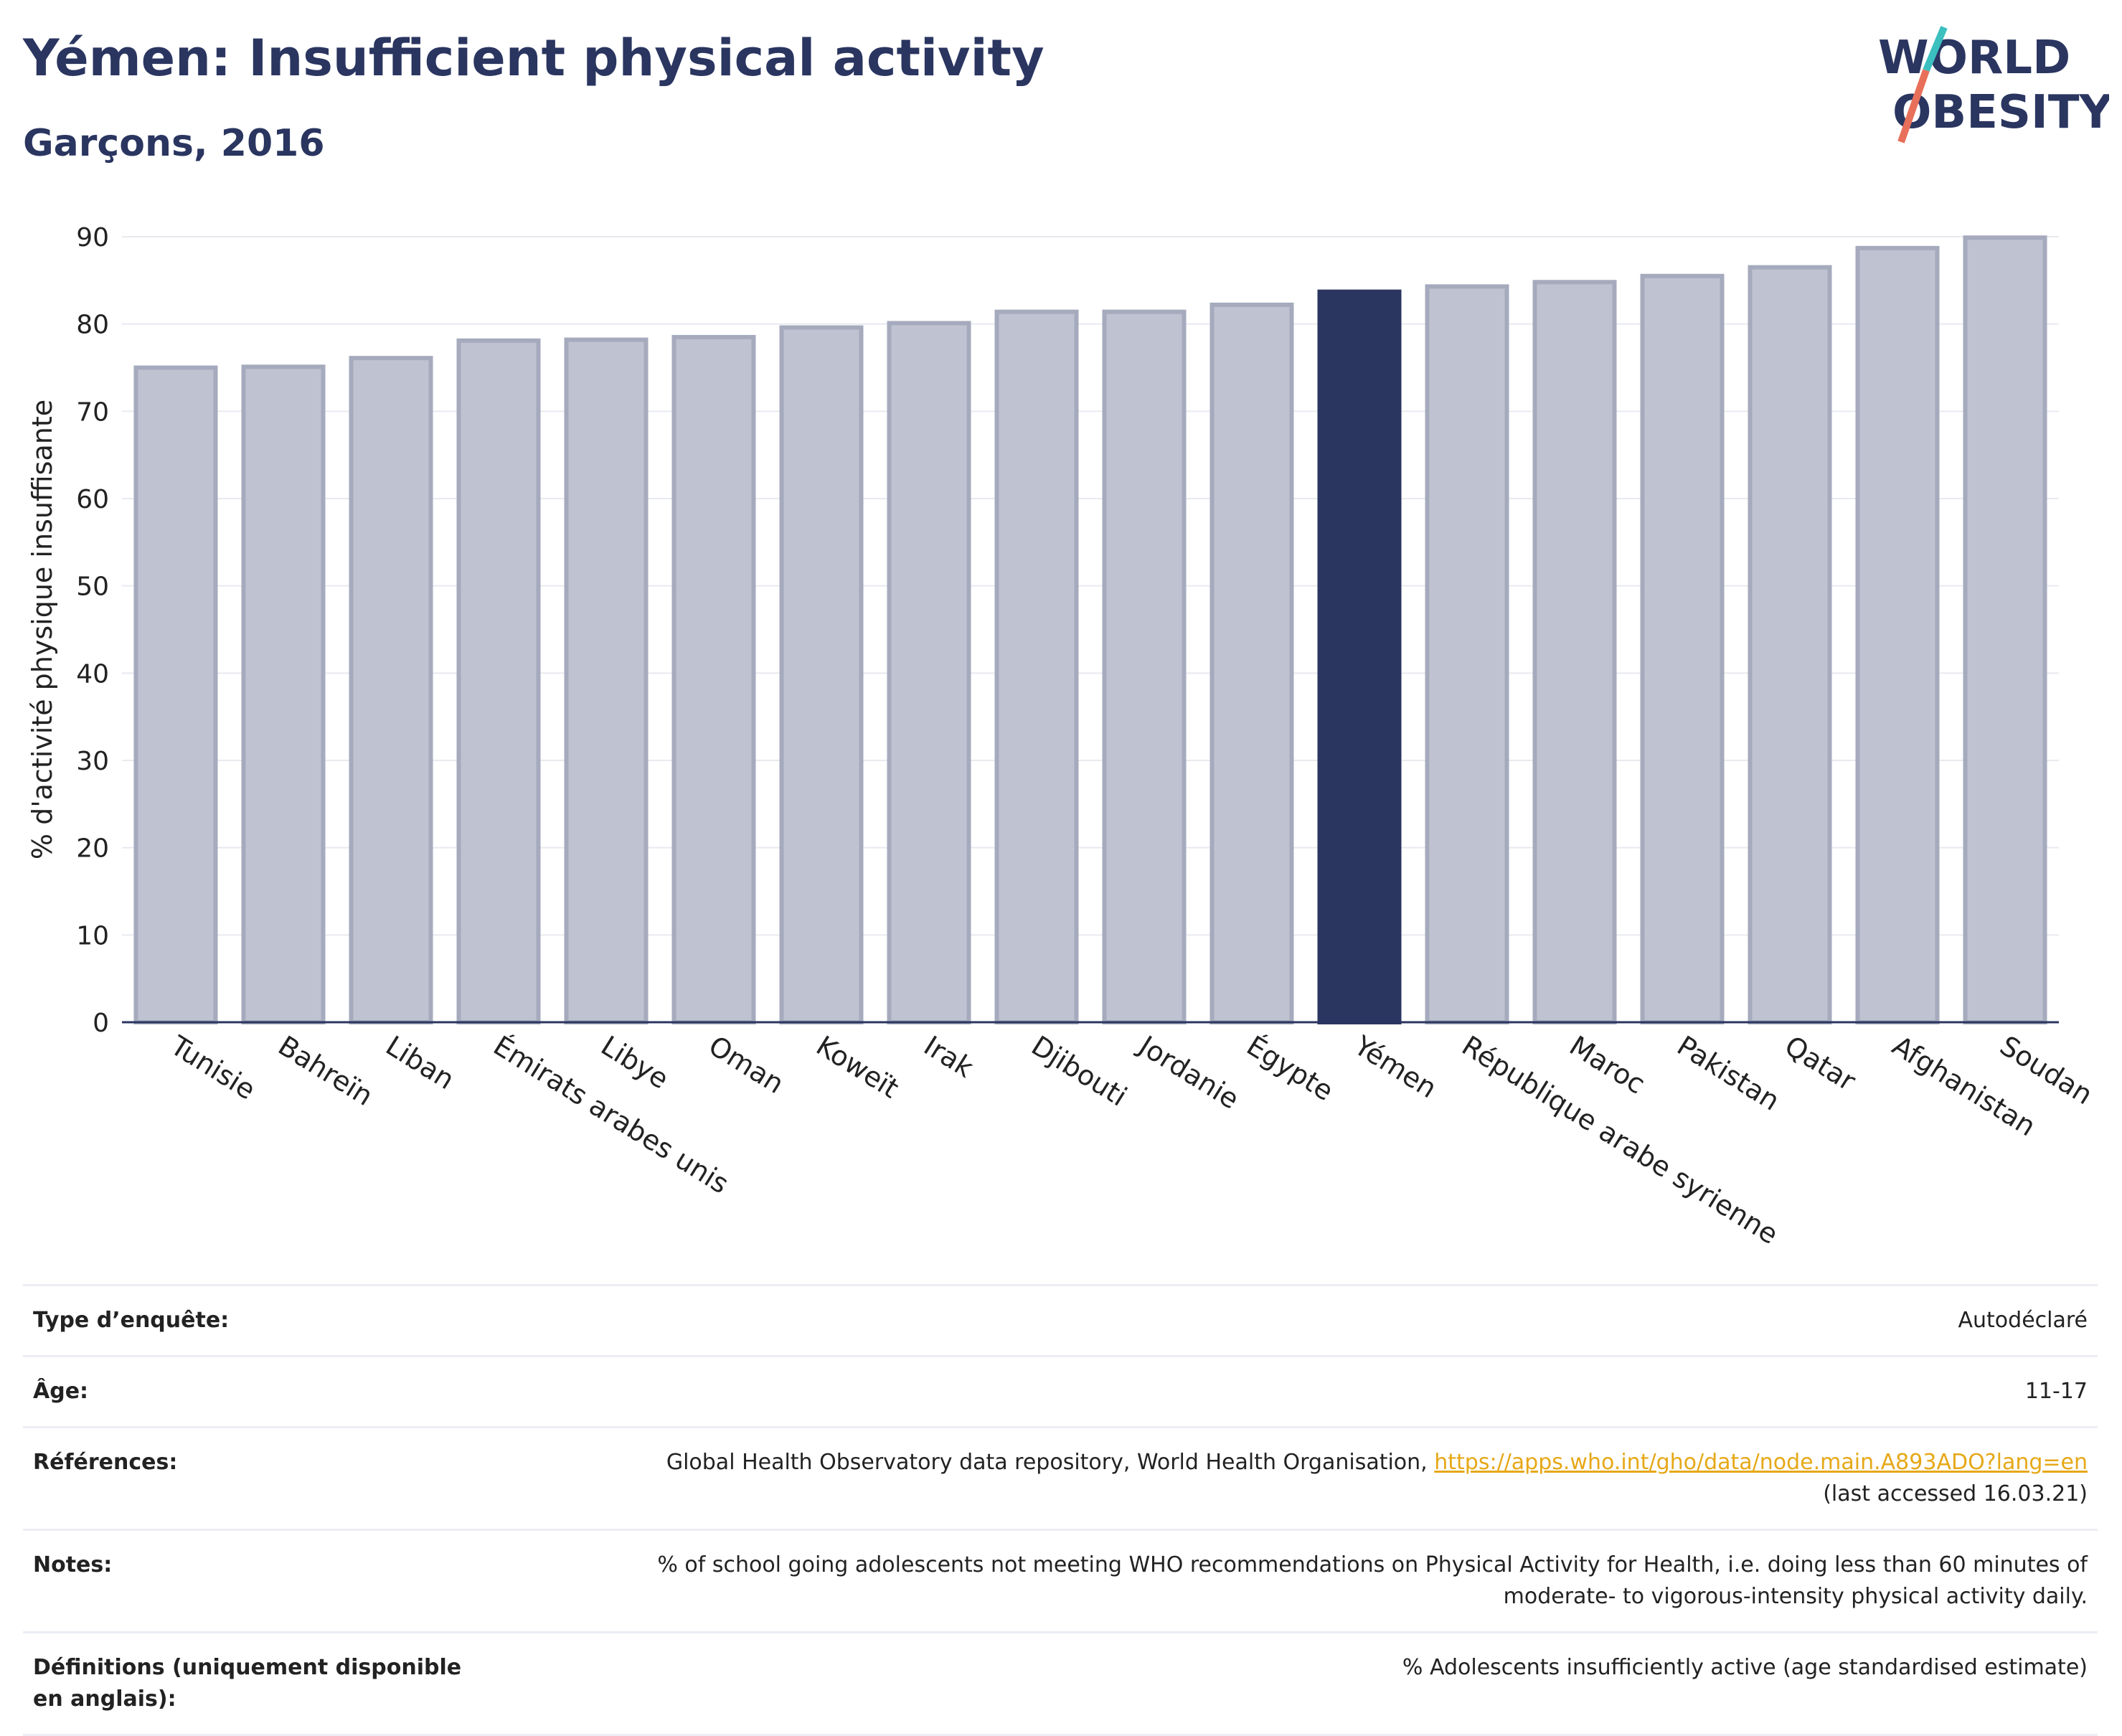 The image size is (2122, 1736). I want to click on y-tick-label: 10, so click(92, 935).